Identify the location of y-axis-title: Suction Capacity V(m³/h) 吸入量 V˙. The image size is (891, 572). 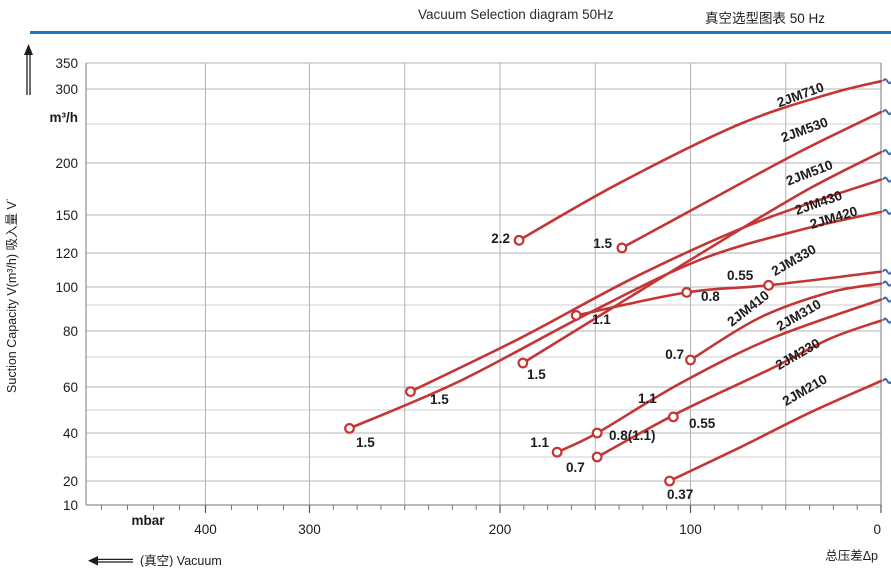
(12, 295).